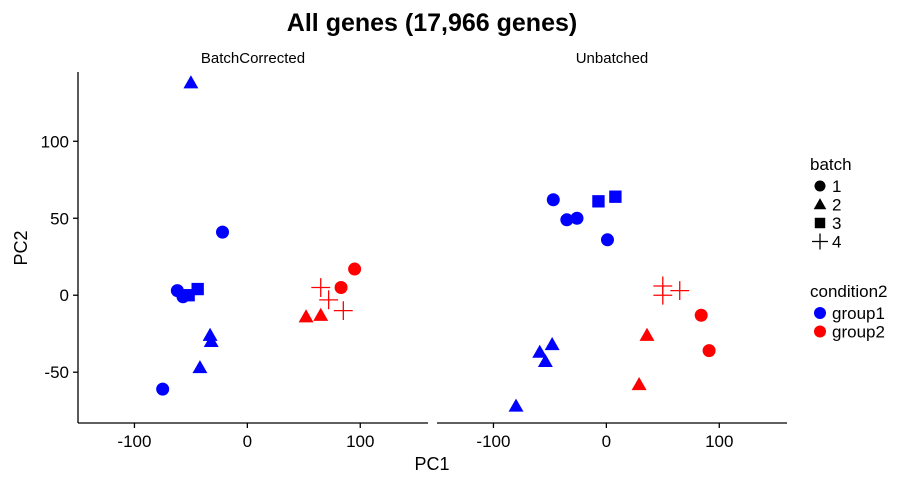  Describe the element at coordinates (64, 295) in the screenshot. I see `y-tick-label: 0` at that location.